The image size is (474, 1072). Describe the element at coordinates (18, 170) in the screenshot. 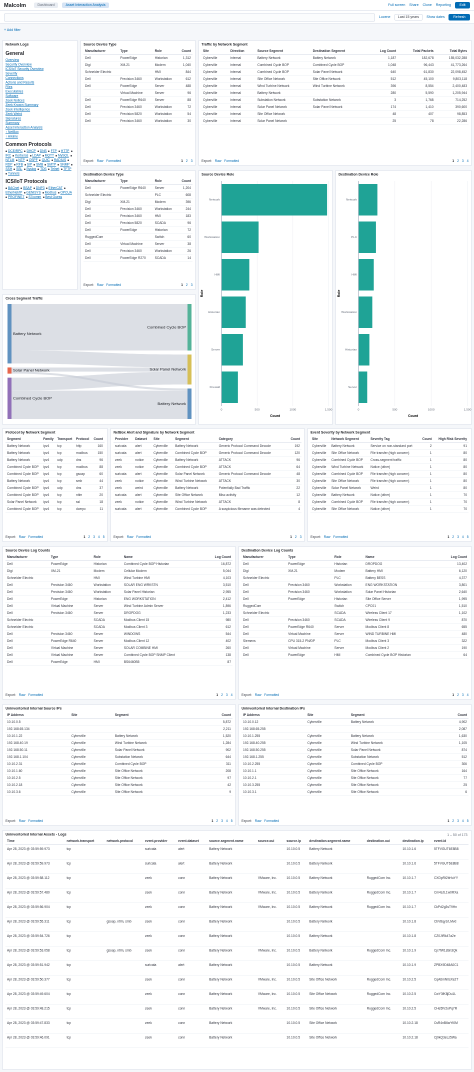

I see `nav-link: SSL` at that location.